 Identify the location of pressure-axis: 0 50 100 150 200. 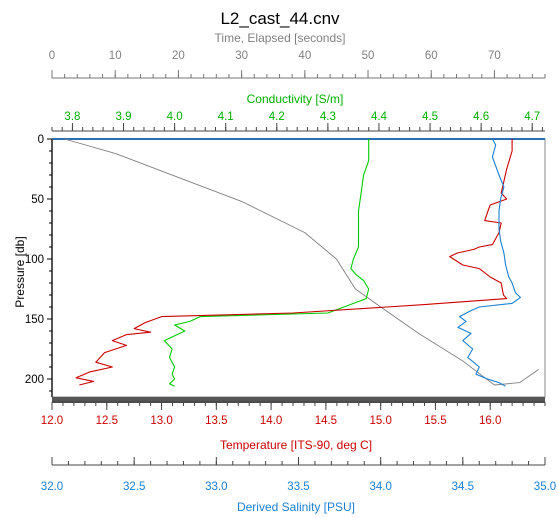
(38, 263).